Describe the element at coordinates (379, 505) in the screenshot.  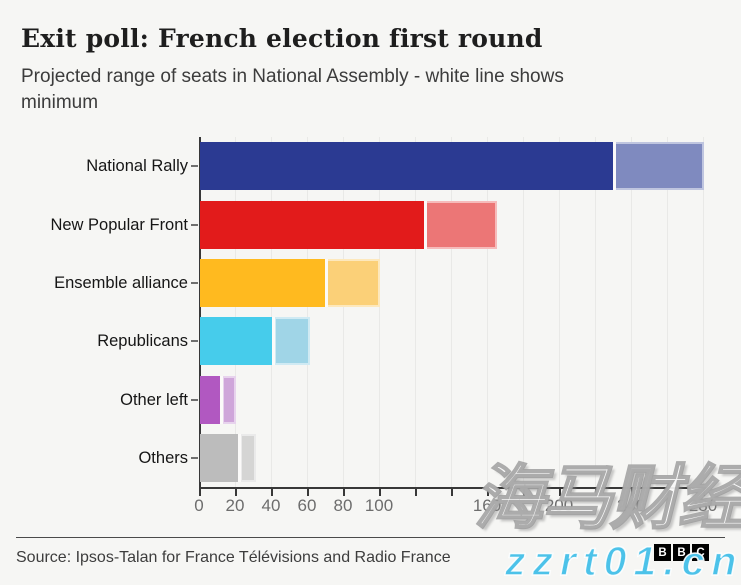
I see `x-tick-label: 100` at that location.